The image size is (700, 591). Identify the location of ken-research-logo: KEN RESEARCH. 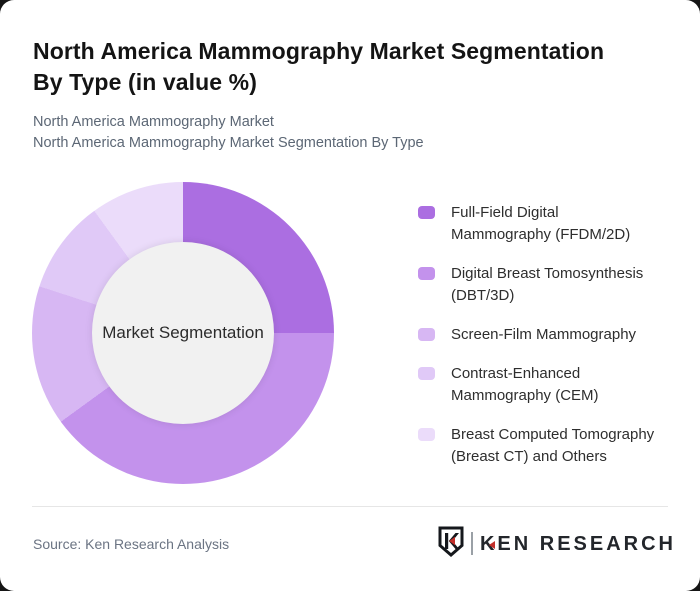
(557, 544).